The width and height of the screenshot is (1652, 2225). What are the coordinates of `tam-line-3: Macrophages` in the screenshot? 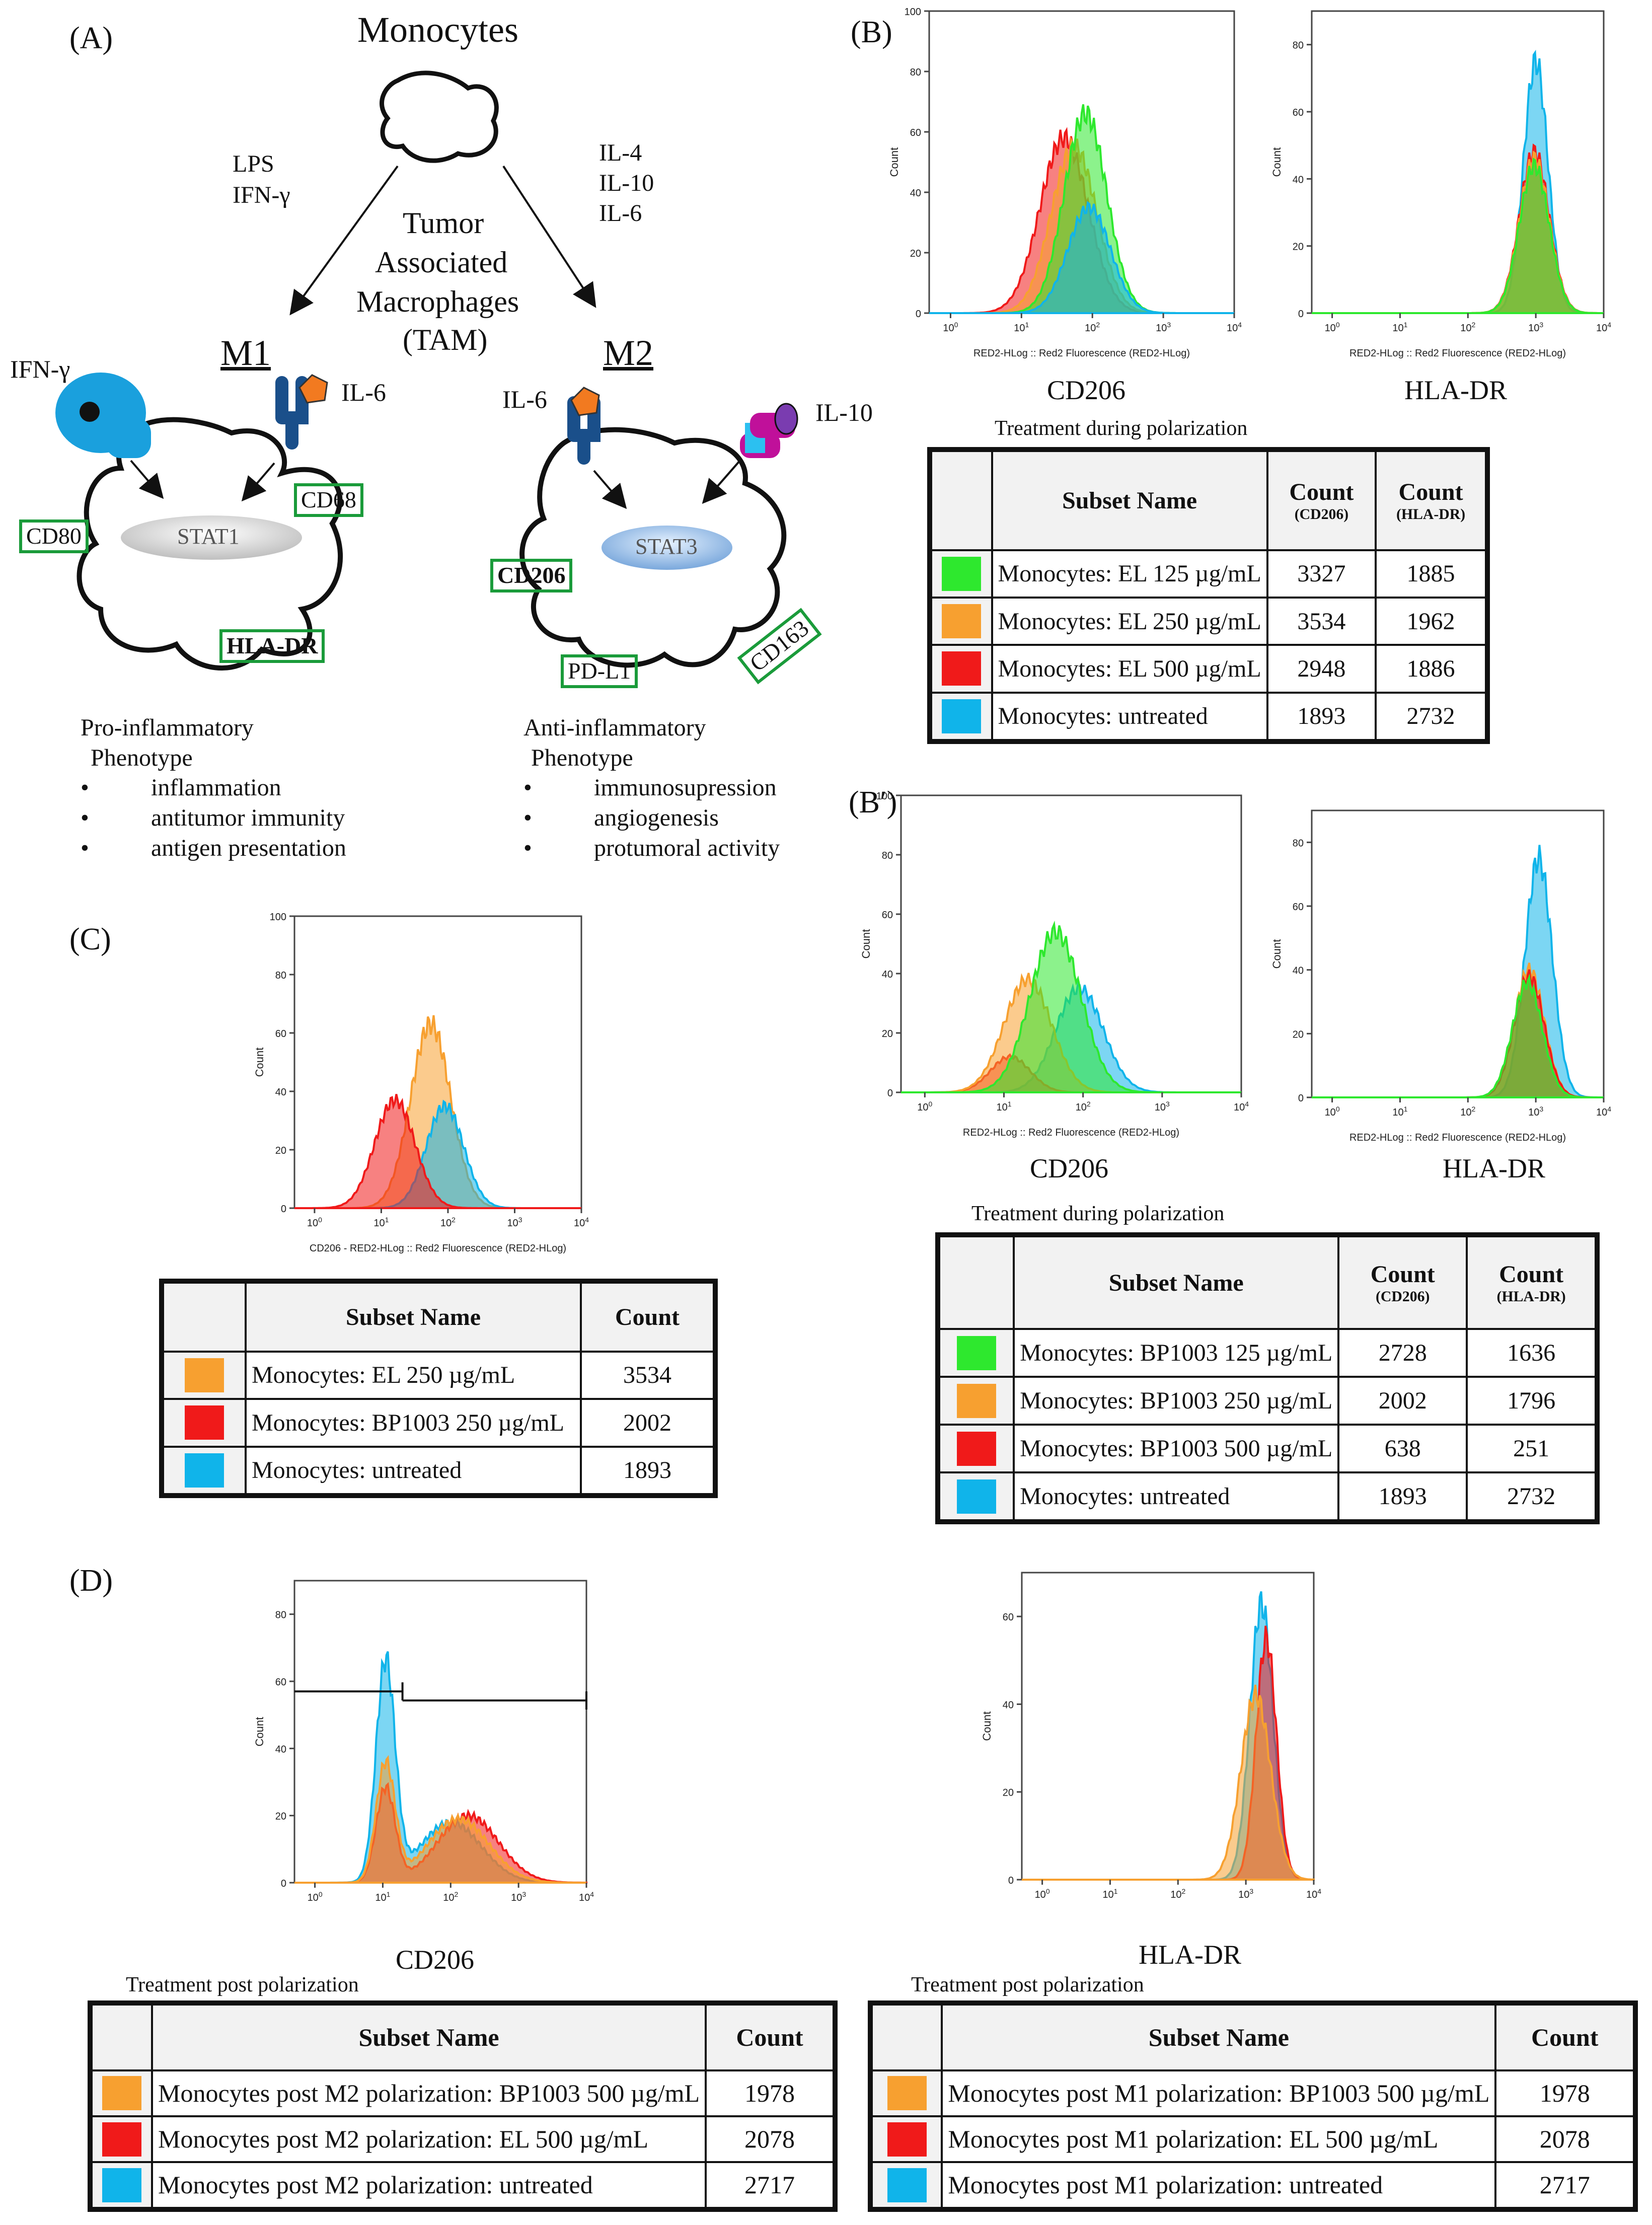 It's located at (437, 301).